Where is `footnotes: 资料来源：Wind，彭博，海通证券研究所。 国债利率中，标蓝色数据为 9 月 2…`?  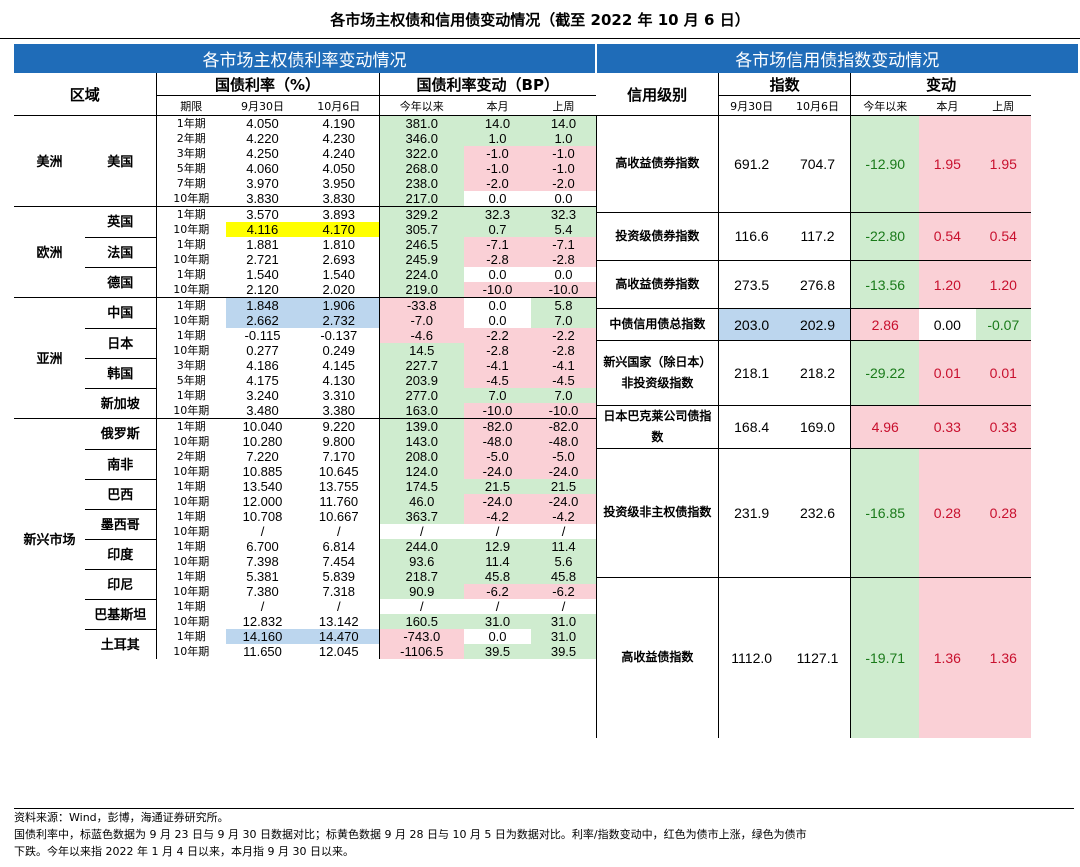 footnotes: 资料来源：Wind，彭博，海通证券研究所。 国债利率中，标蓝色数据为 9 月 2… is located at coordinates (544, 834).